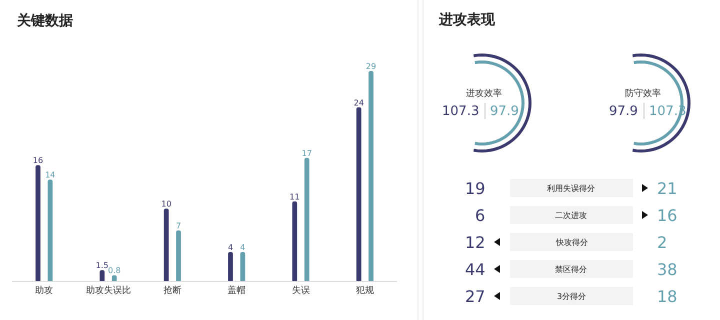 The image size is (720, 320). Describe the element at coordinates (172, 290) in the screenshot. I see `x-tick-label: 抢断` at that location.